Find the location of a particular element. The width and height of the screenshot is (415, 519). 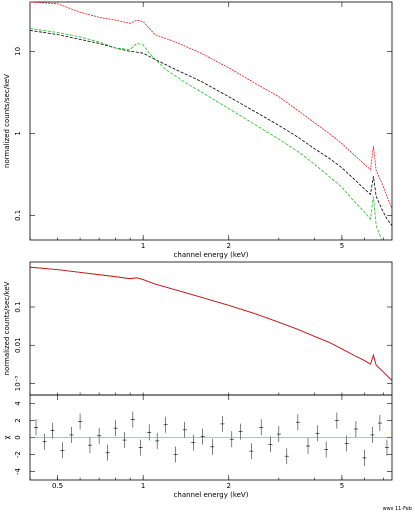

panel-top-ytick-label: 0.1 is located at coordinates (18, 215).